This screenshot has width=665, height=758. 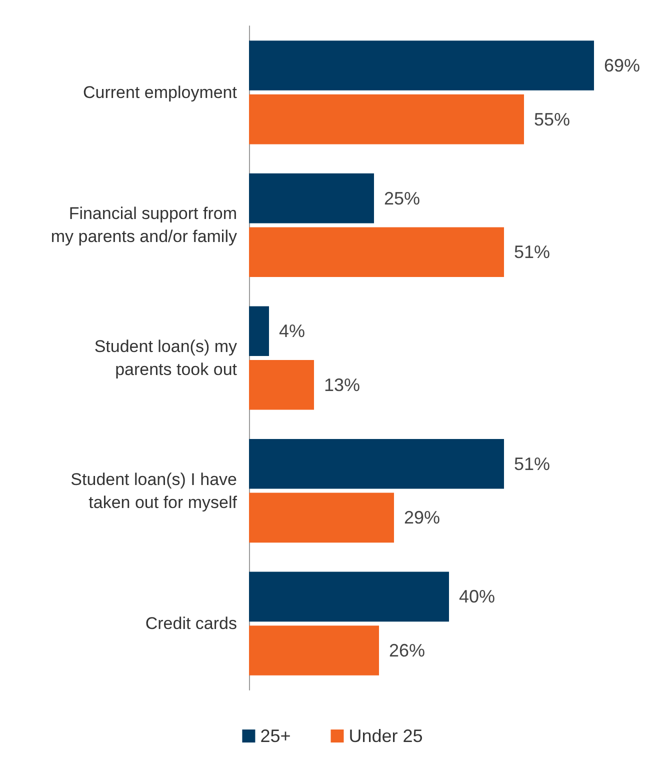 I want to click on y-tick-label: Financial support from my parents and/or family, so click(x=144, y=225).